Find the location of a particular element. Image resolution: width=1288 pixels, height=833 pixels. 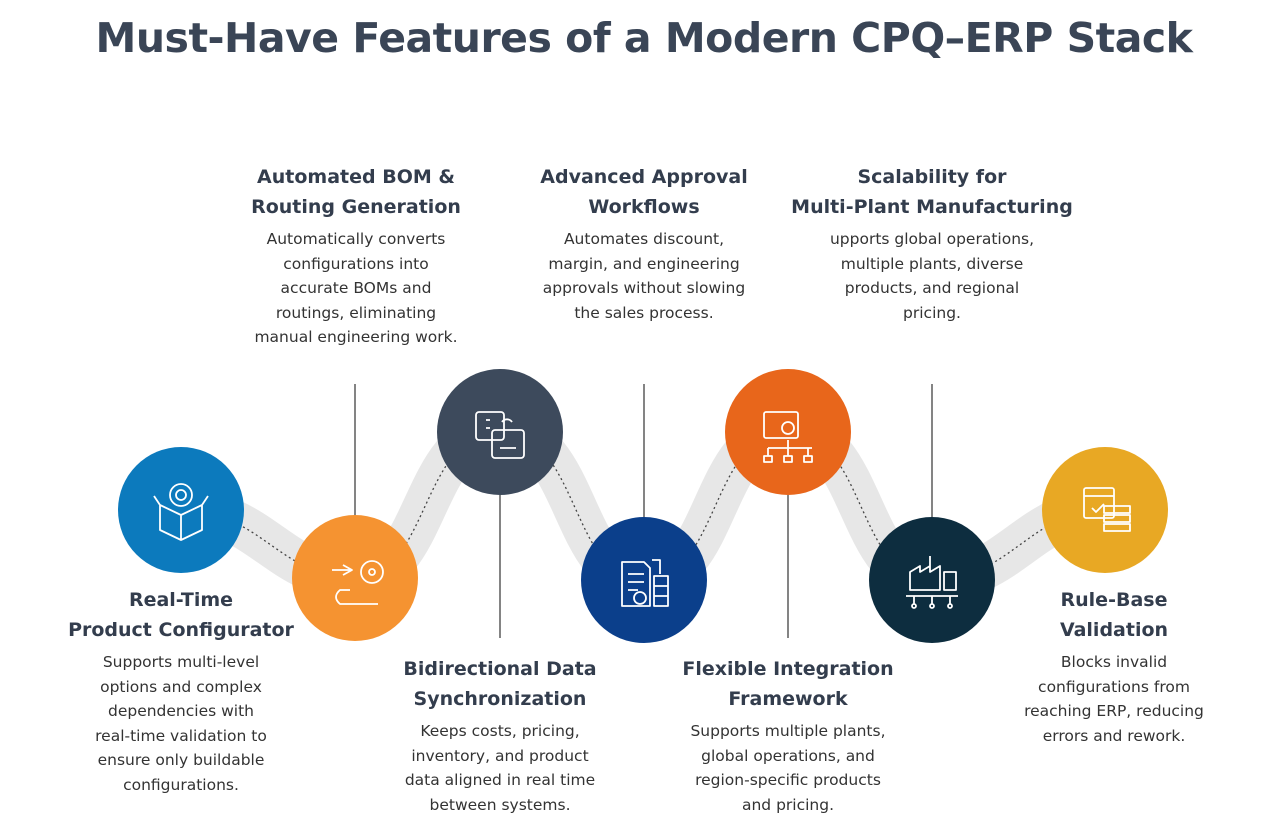

description-line: errors and rework. is located at coordinates (1114, 735).